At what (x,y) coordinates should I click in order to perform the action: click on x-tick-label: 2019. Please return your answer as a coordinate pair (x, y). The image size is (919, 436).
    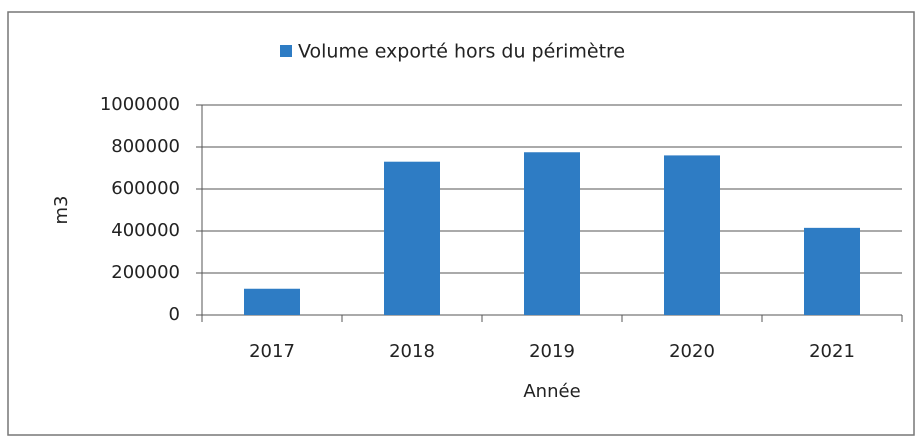
    Looking at the image, I should click on (552, 351).